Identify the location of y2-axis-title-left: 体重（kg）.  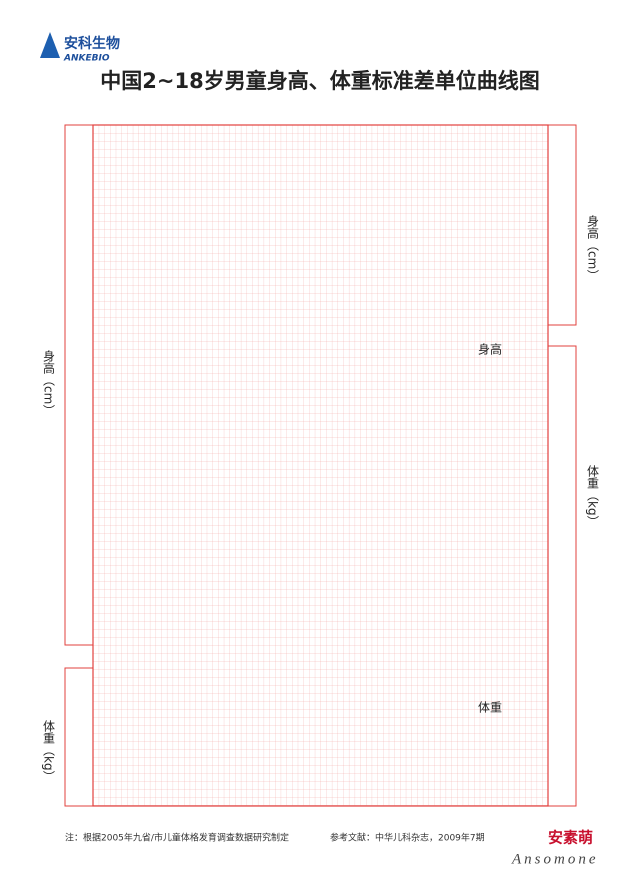
(49, 751).